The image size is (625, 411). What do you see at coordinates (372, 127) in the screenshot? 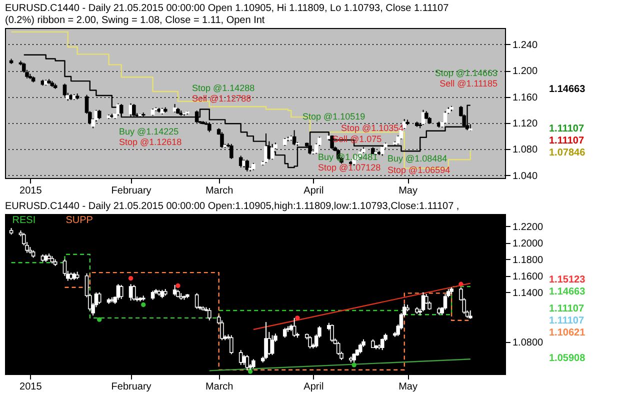
I see `annotation: Stop @1.10354` at bounding box center [372, 127].